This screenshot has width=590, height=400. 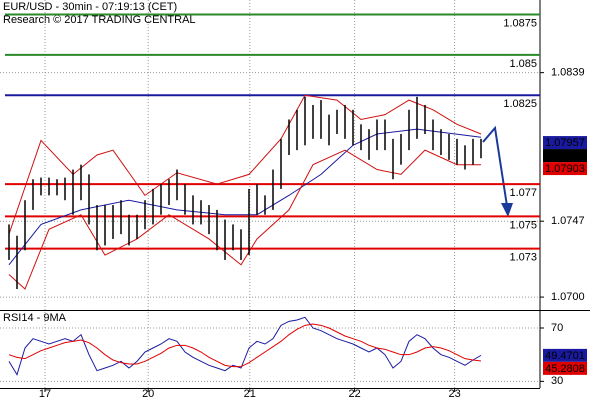 I want to click on price-marker-label: 1.07903, so click(x=565, y=169).